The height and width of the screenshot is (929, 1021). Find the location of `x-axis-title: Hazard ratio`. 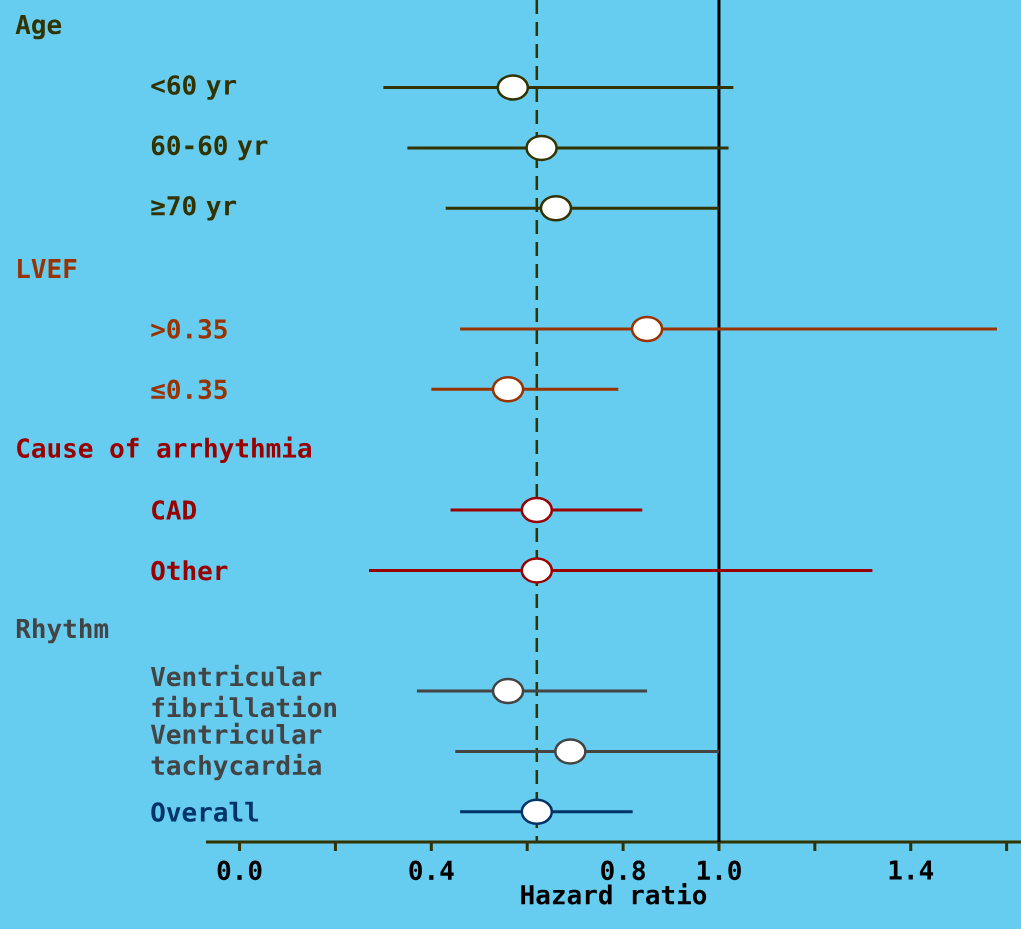

x-axis-title: Hazard ratio is located at coordinates (614, 894).